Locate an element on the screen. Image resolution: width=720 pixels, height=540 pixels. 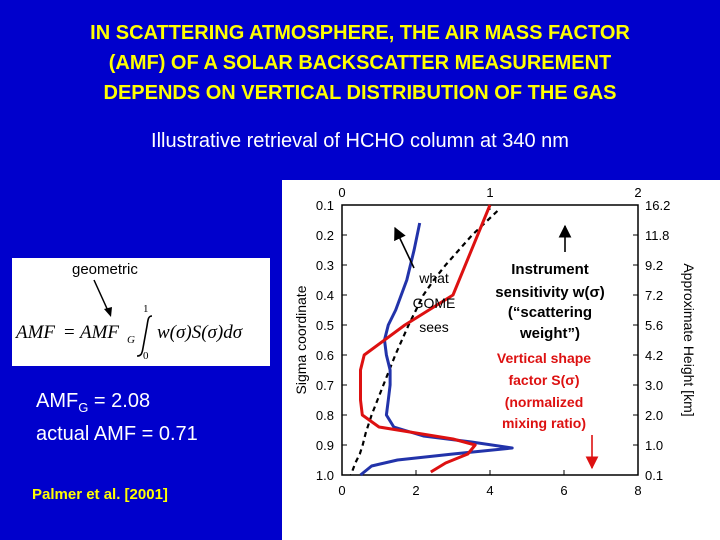
x-bottom-tick-label: 2 is located at coordinates (415, 490).